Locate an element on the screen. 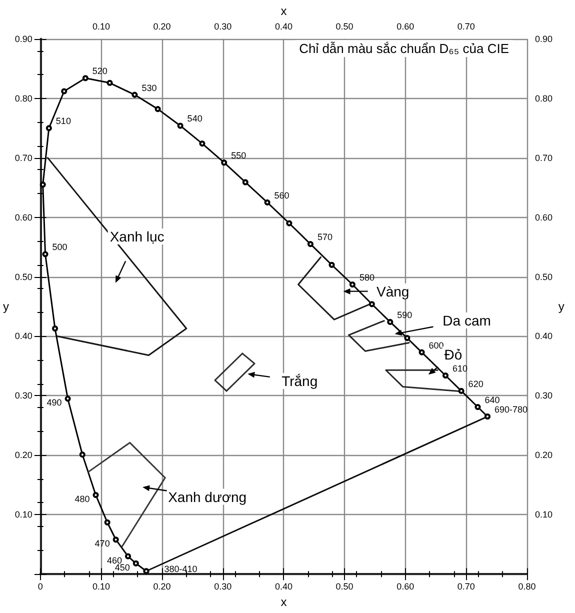 The height and width of the screenshot is (613, 575). y-tick-label: 0.40 is located at coordinates (23, 336).